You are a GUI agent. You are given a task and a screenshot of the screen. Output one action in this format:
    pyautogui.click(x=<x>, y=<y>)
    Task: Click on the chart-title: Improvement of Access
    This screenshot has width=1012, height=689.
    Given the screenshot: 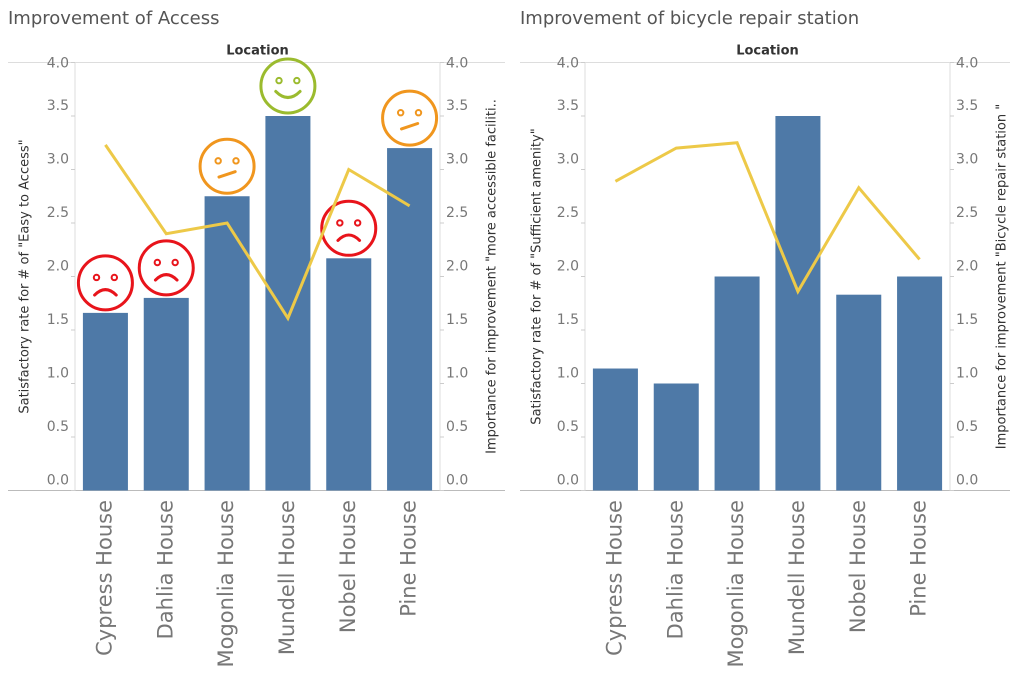 What is the action you would take?
    pyautogui.click(x=114, y=18)
    